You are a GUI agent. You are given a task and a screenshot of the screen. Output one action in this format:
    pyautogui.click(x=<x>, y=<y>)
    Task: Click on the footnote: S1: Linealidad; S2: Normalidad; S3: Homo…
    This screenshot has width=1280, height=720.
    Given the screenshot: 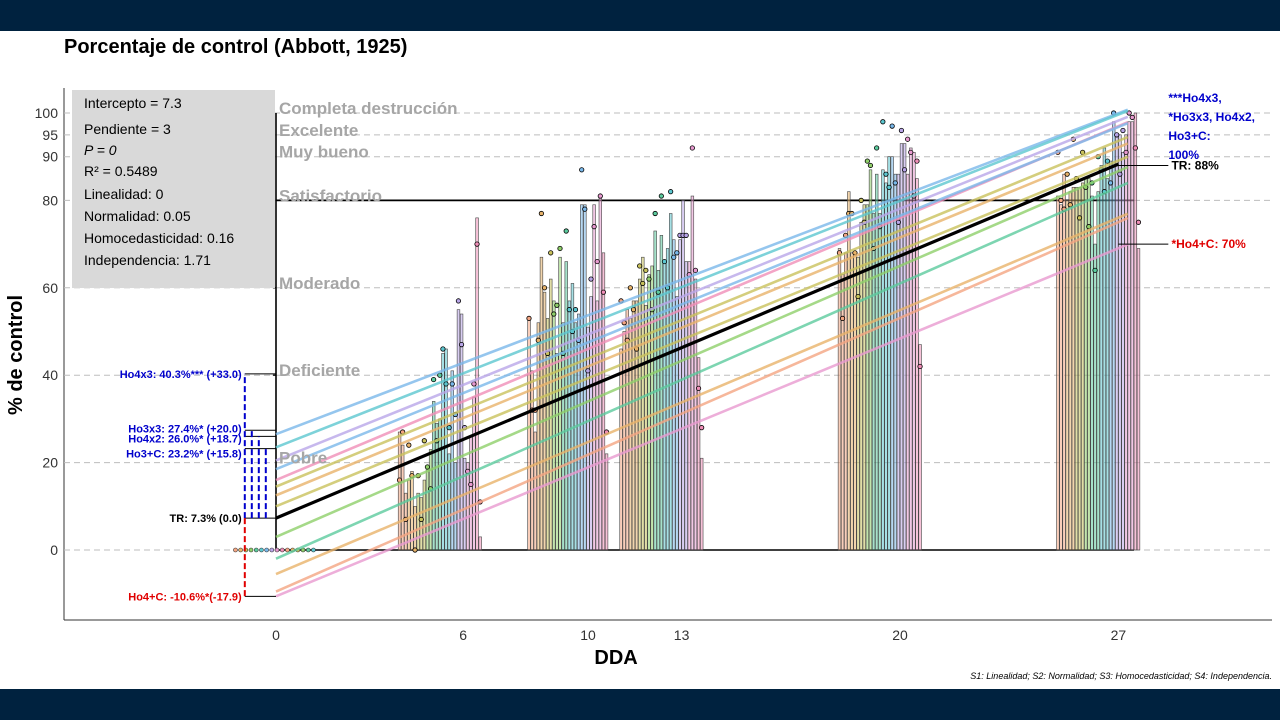 What is the action you would take?
    pyautogui.click(x=1121, y=676)
    